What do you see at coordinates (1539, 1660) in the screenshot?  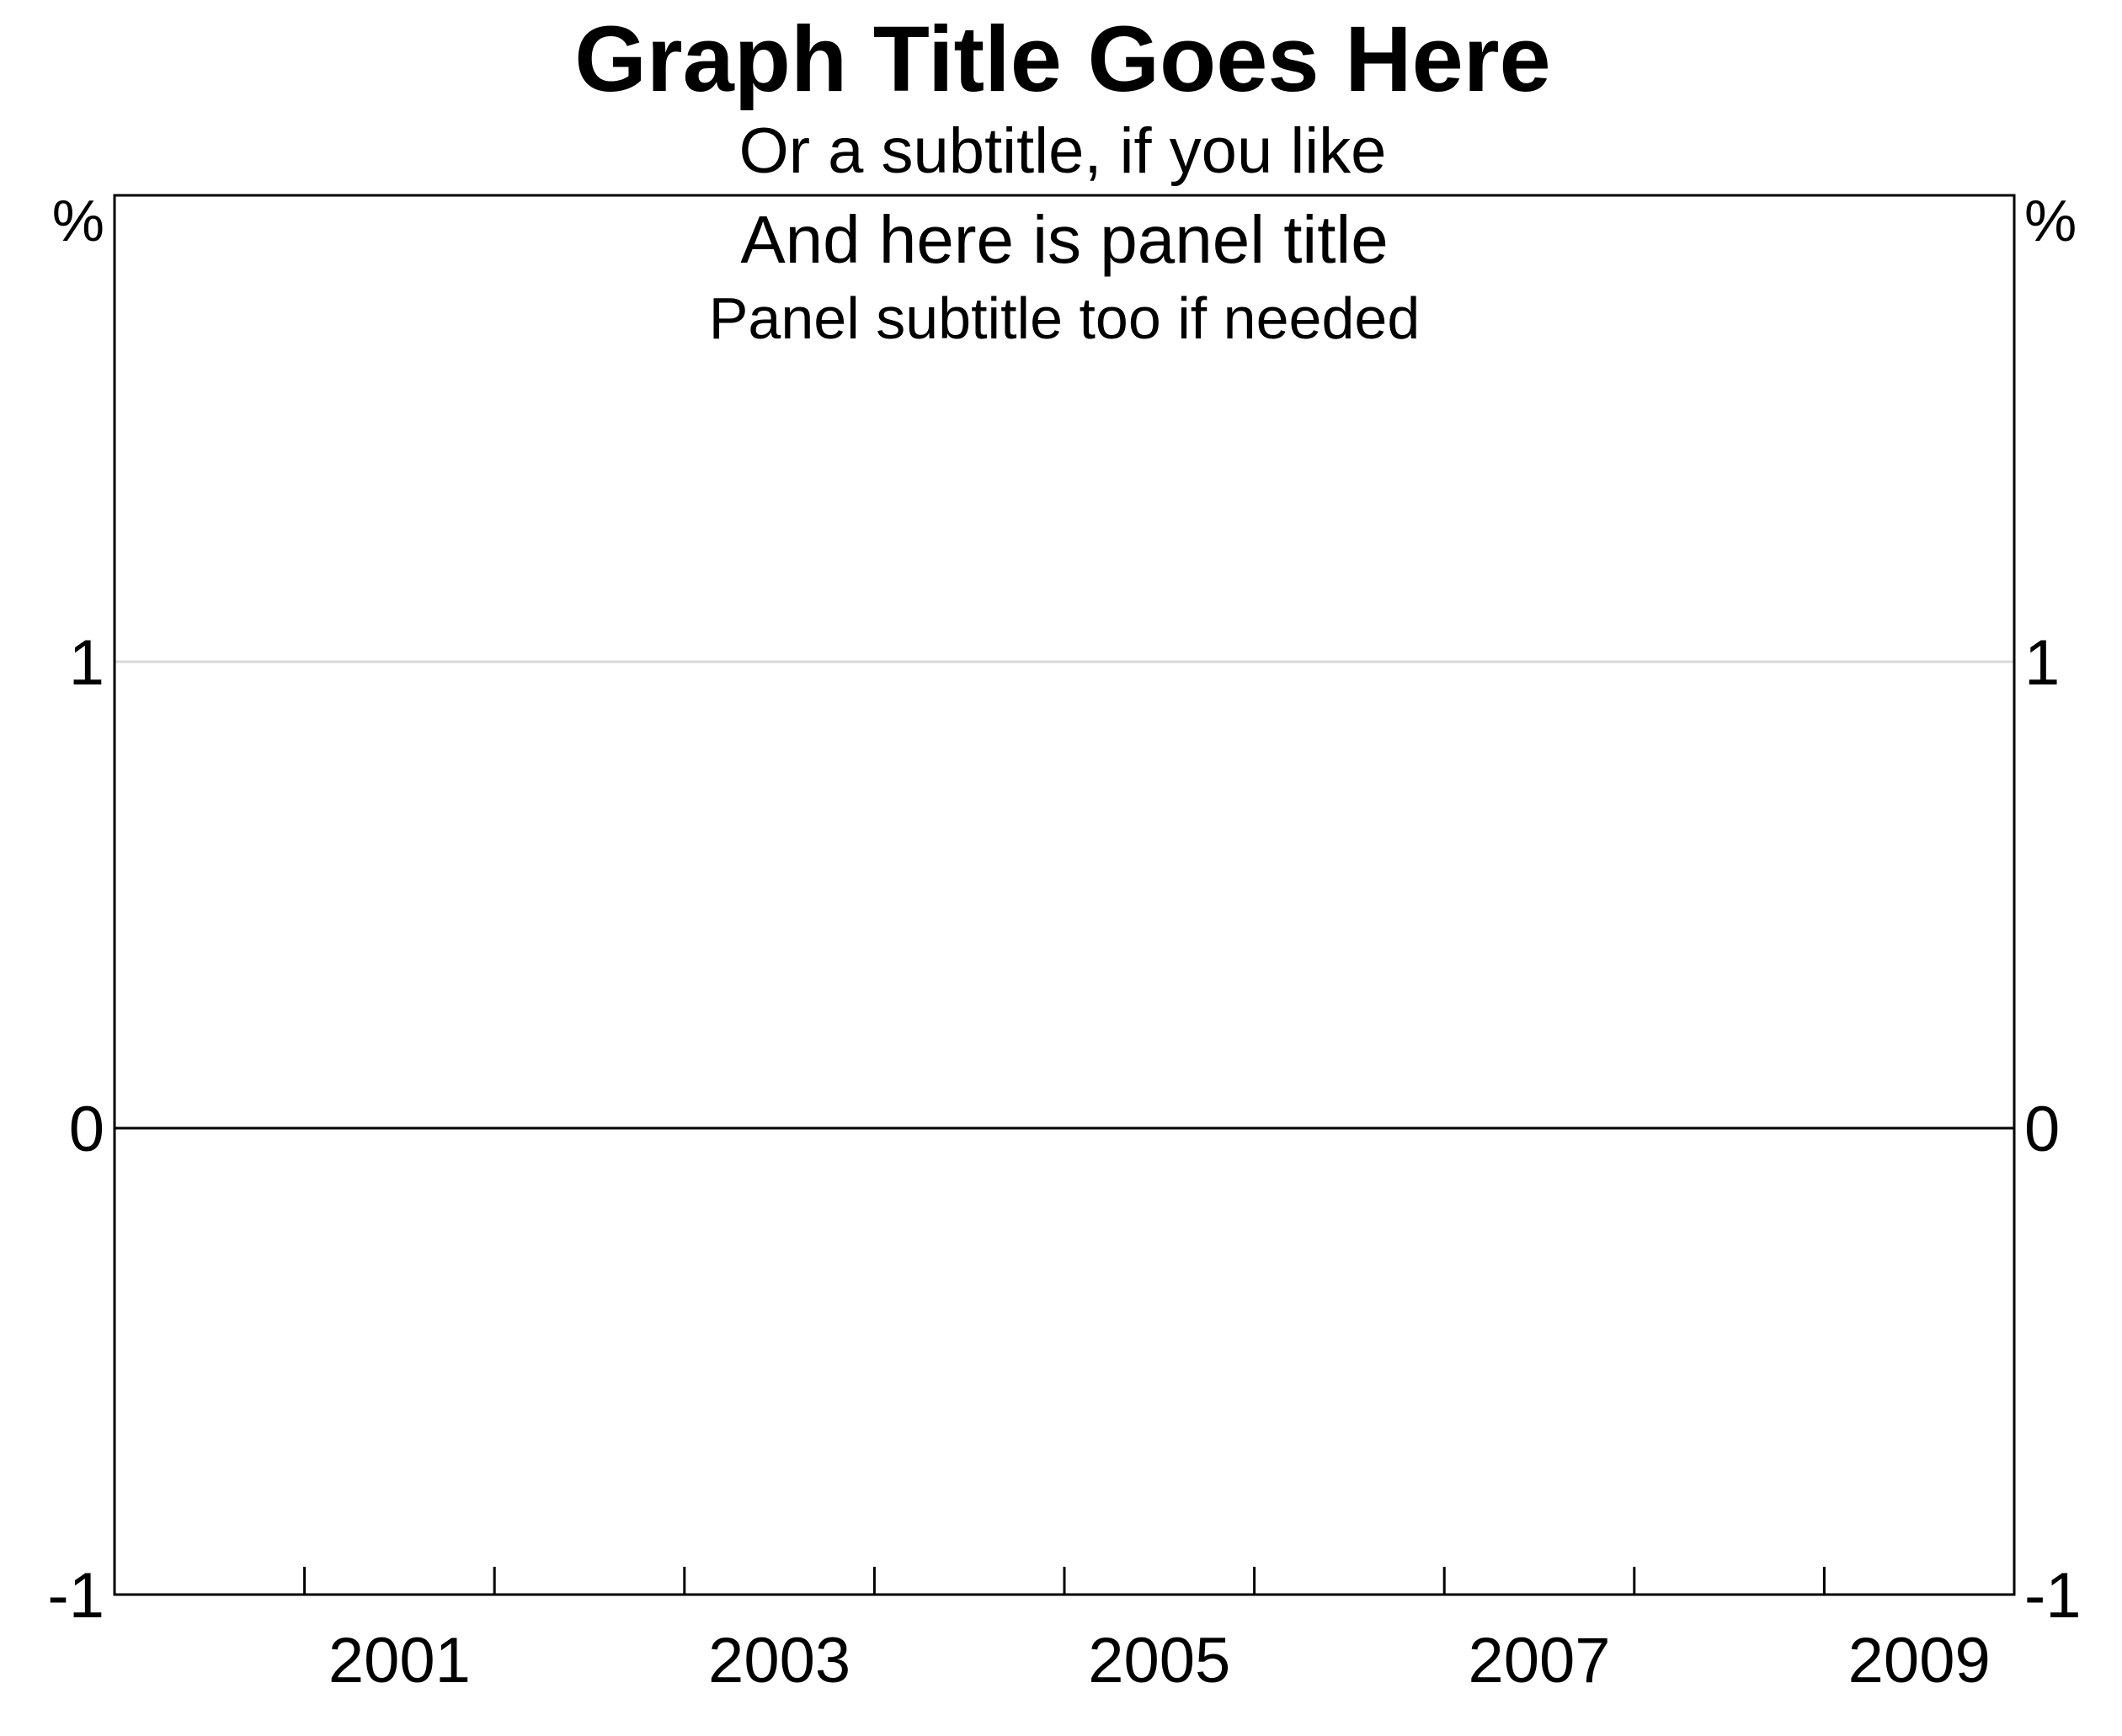 I see `x-tick-label: 2007` at bounding box center [1539, 1660].